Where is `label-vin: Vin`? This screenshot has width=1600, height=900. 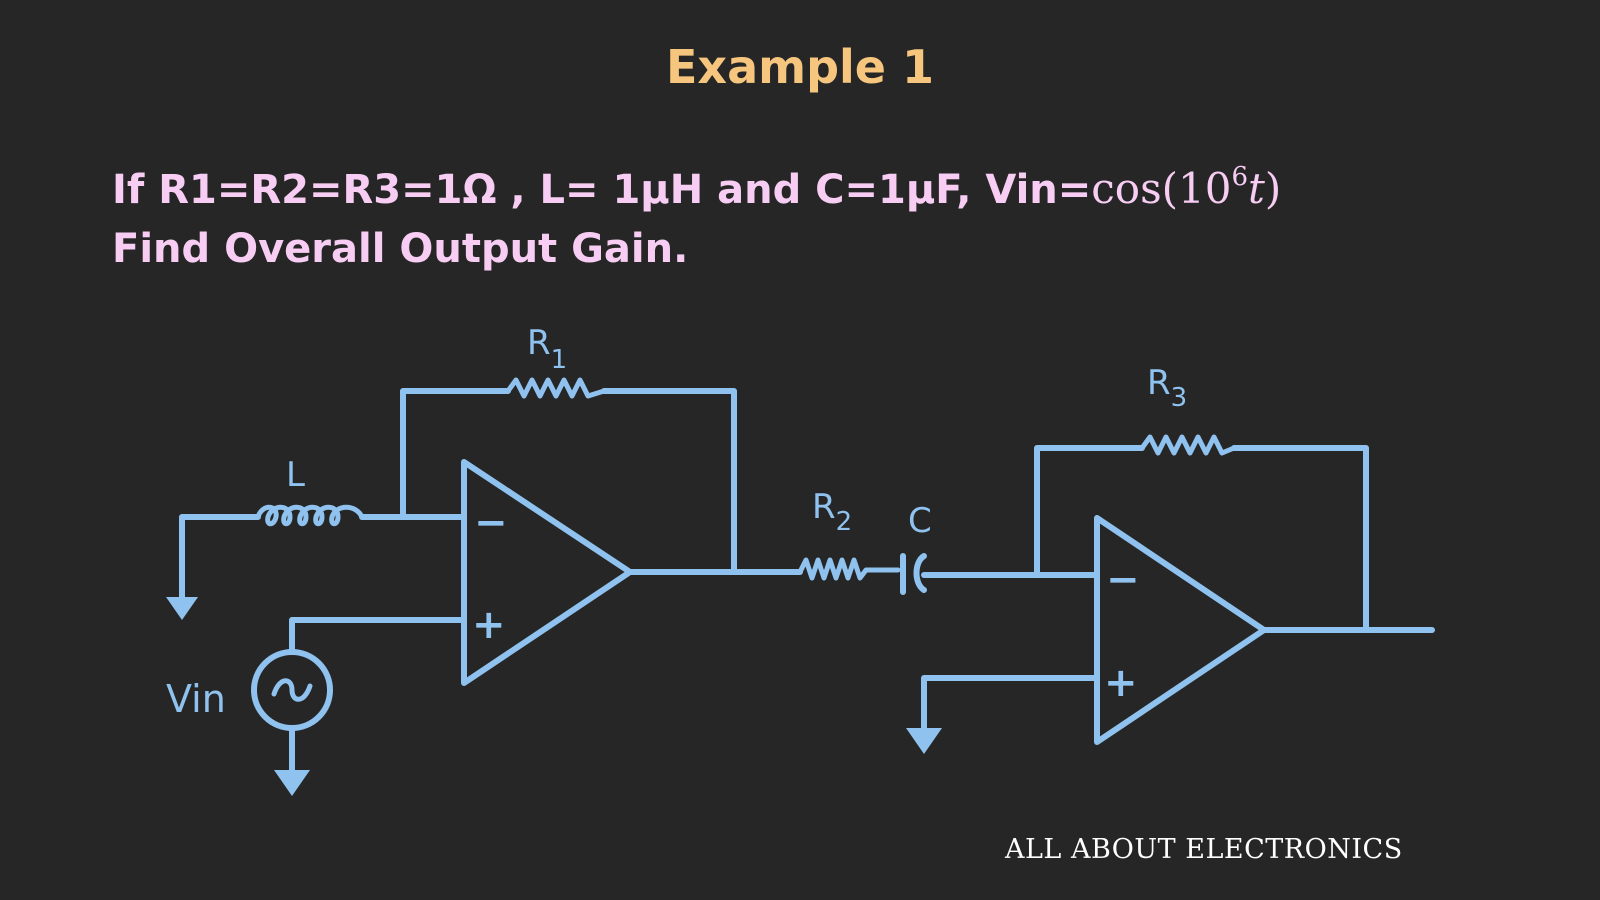
label-vin: Vin is located at coordinates (196, 699).